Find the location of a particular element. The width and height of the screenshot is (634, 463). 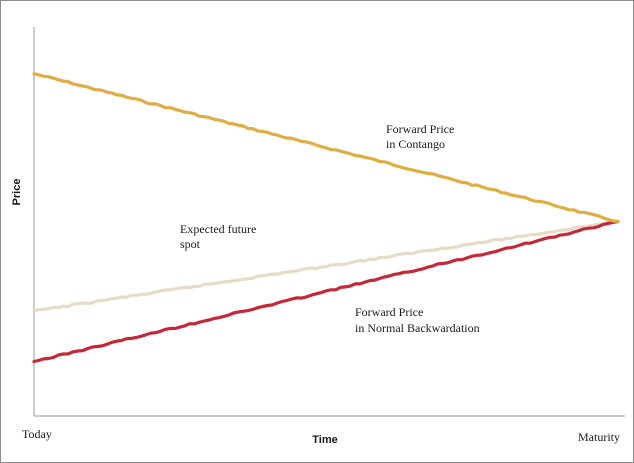

backwardation-label-line1: Forward Price is located at coordinates (389, 312).